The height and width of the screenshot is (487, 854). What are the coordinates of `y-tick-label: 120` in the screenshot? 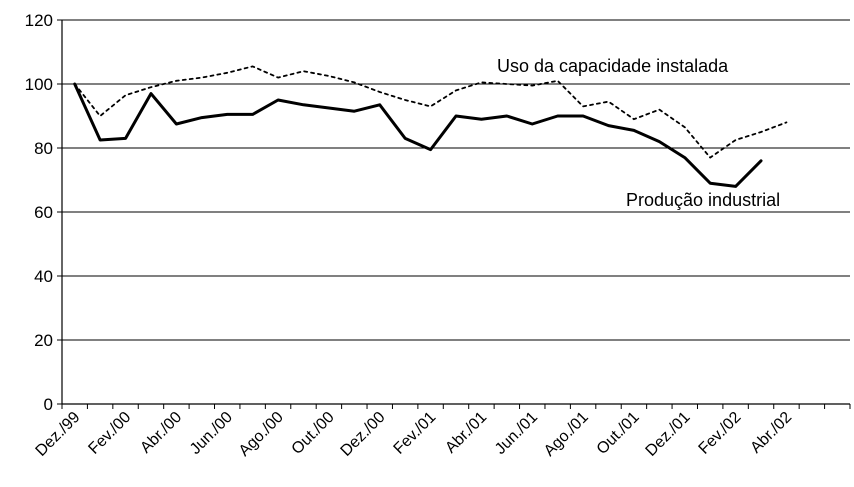 It's located at (39, 20).